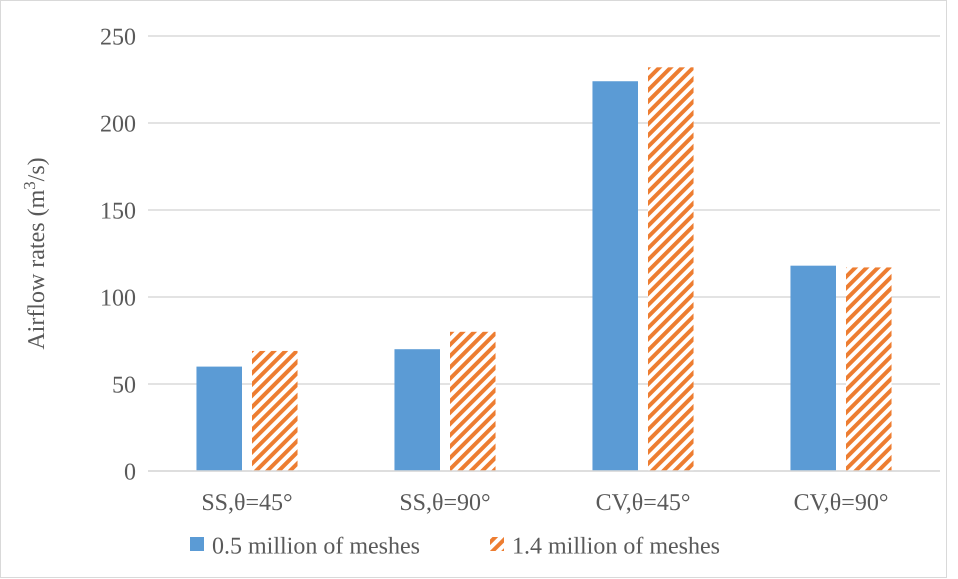  Describe the element at coordinates (643, 503) in the screenshot. I see `x-tick-label: CV,θ=45°` at that location.